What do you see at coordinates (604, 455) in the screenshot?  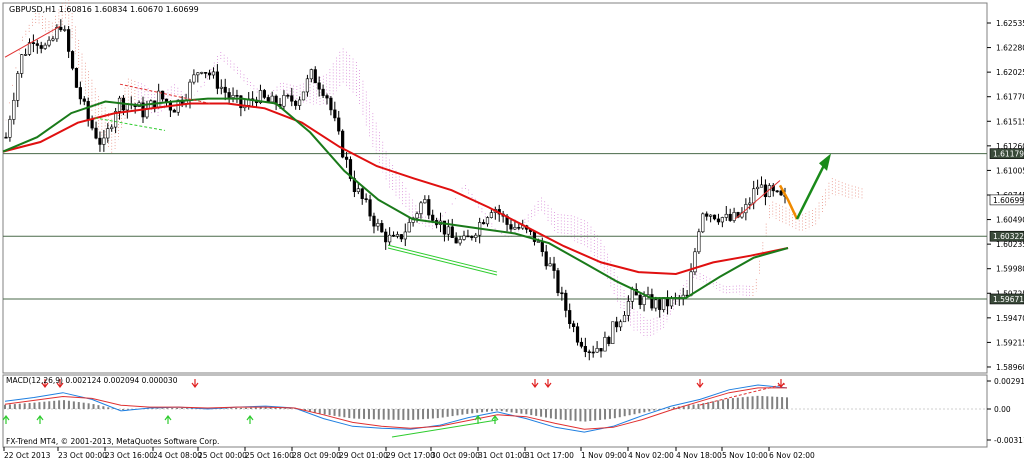 I see `time-tick-label: 1 Nov 09:00` at bounding box center [604, 455].